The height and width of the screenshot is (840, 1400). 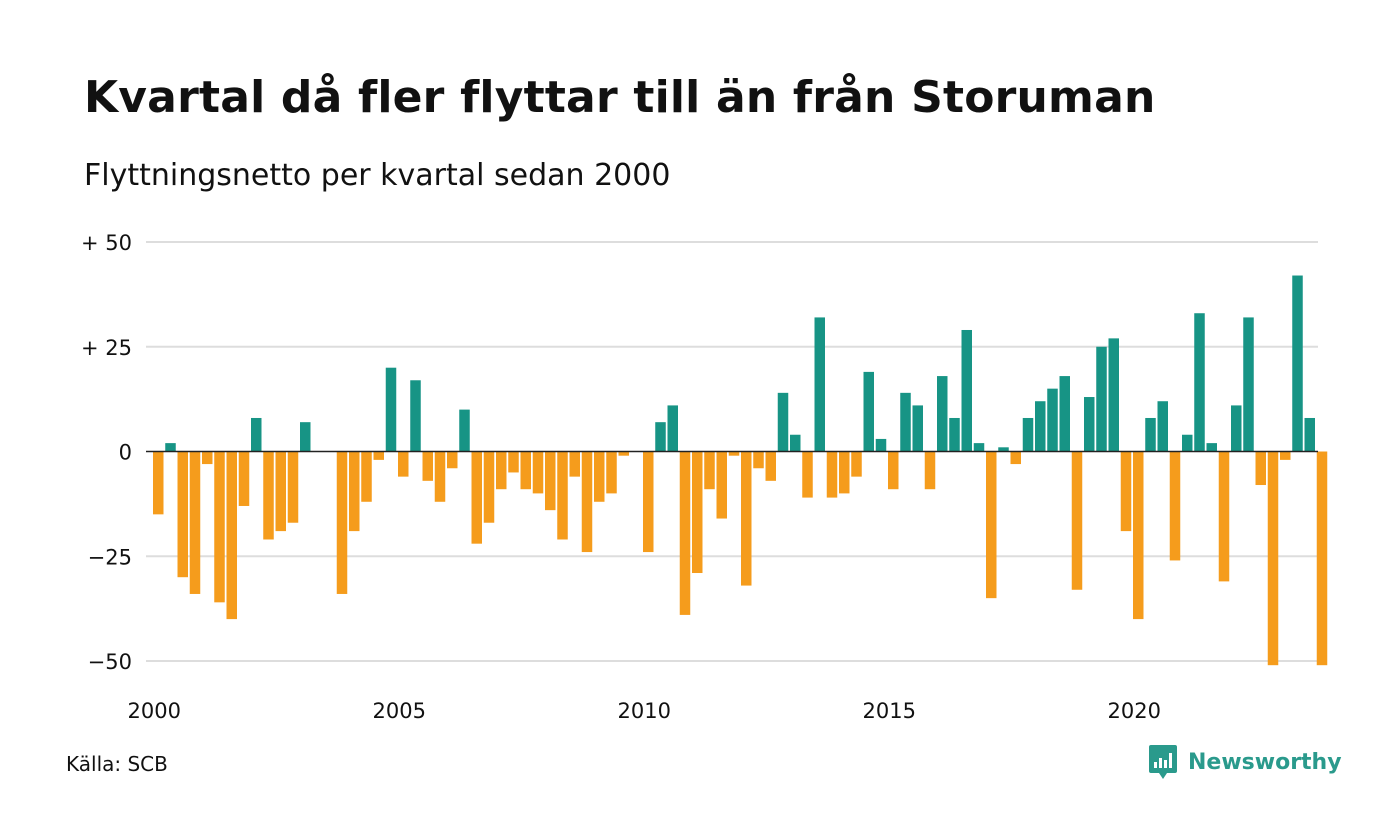 What do you see at coordinates (1285, 455) in the screenshot?
I see `bar-2023-q1` at bounding box center [1285, 455].